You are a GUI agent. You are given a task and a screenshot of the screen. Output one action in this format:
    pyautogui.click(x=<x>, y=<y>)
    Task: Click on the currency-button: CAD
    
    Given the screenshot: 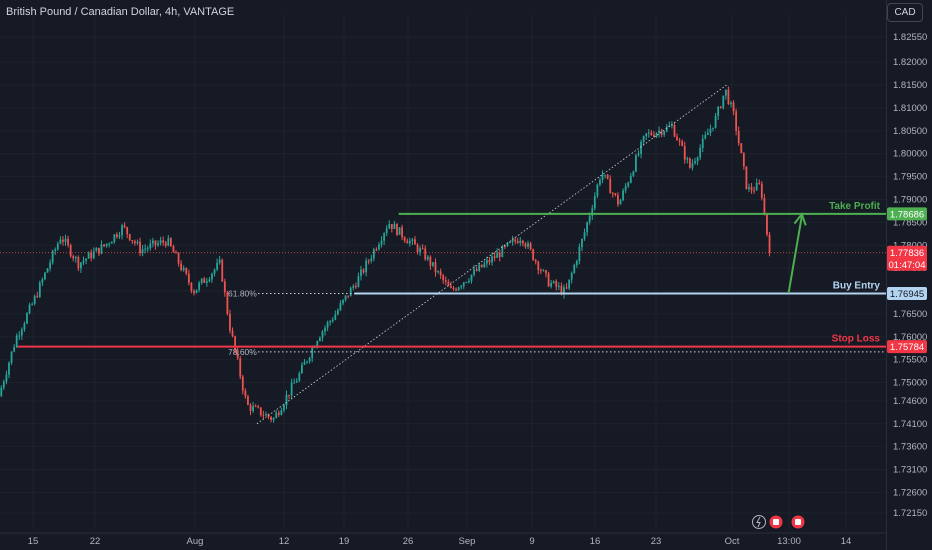 What is the action you would take?
    pyautogui.click(x=905, y=12)
    